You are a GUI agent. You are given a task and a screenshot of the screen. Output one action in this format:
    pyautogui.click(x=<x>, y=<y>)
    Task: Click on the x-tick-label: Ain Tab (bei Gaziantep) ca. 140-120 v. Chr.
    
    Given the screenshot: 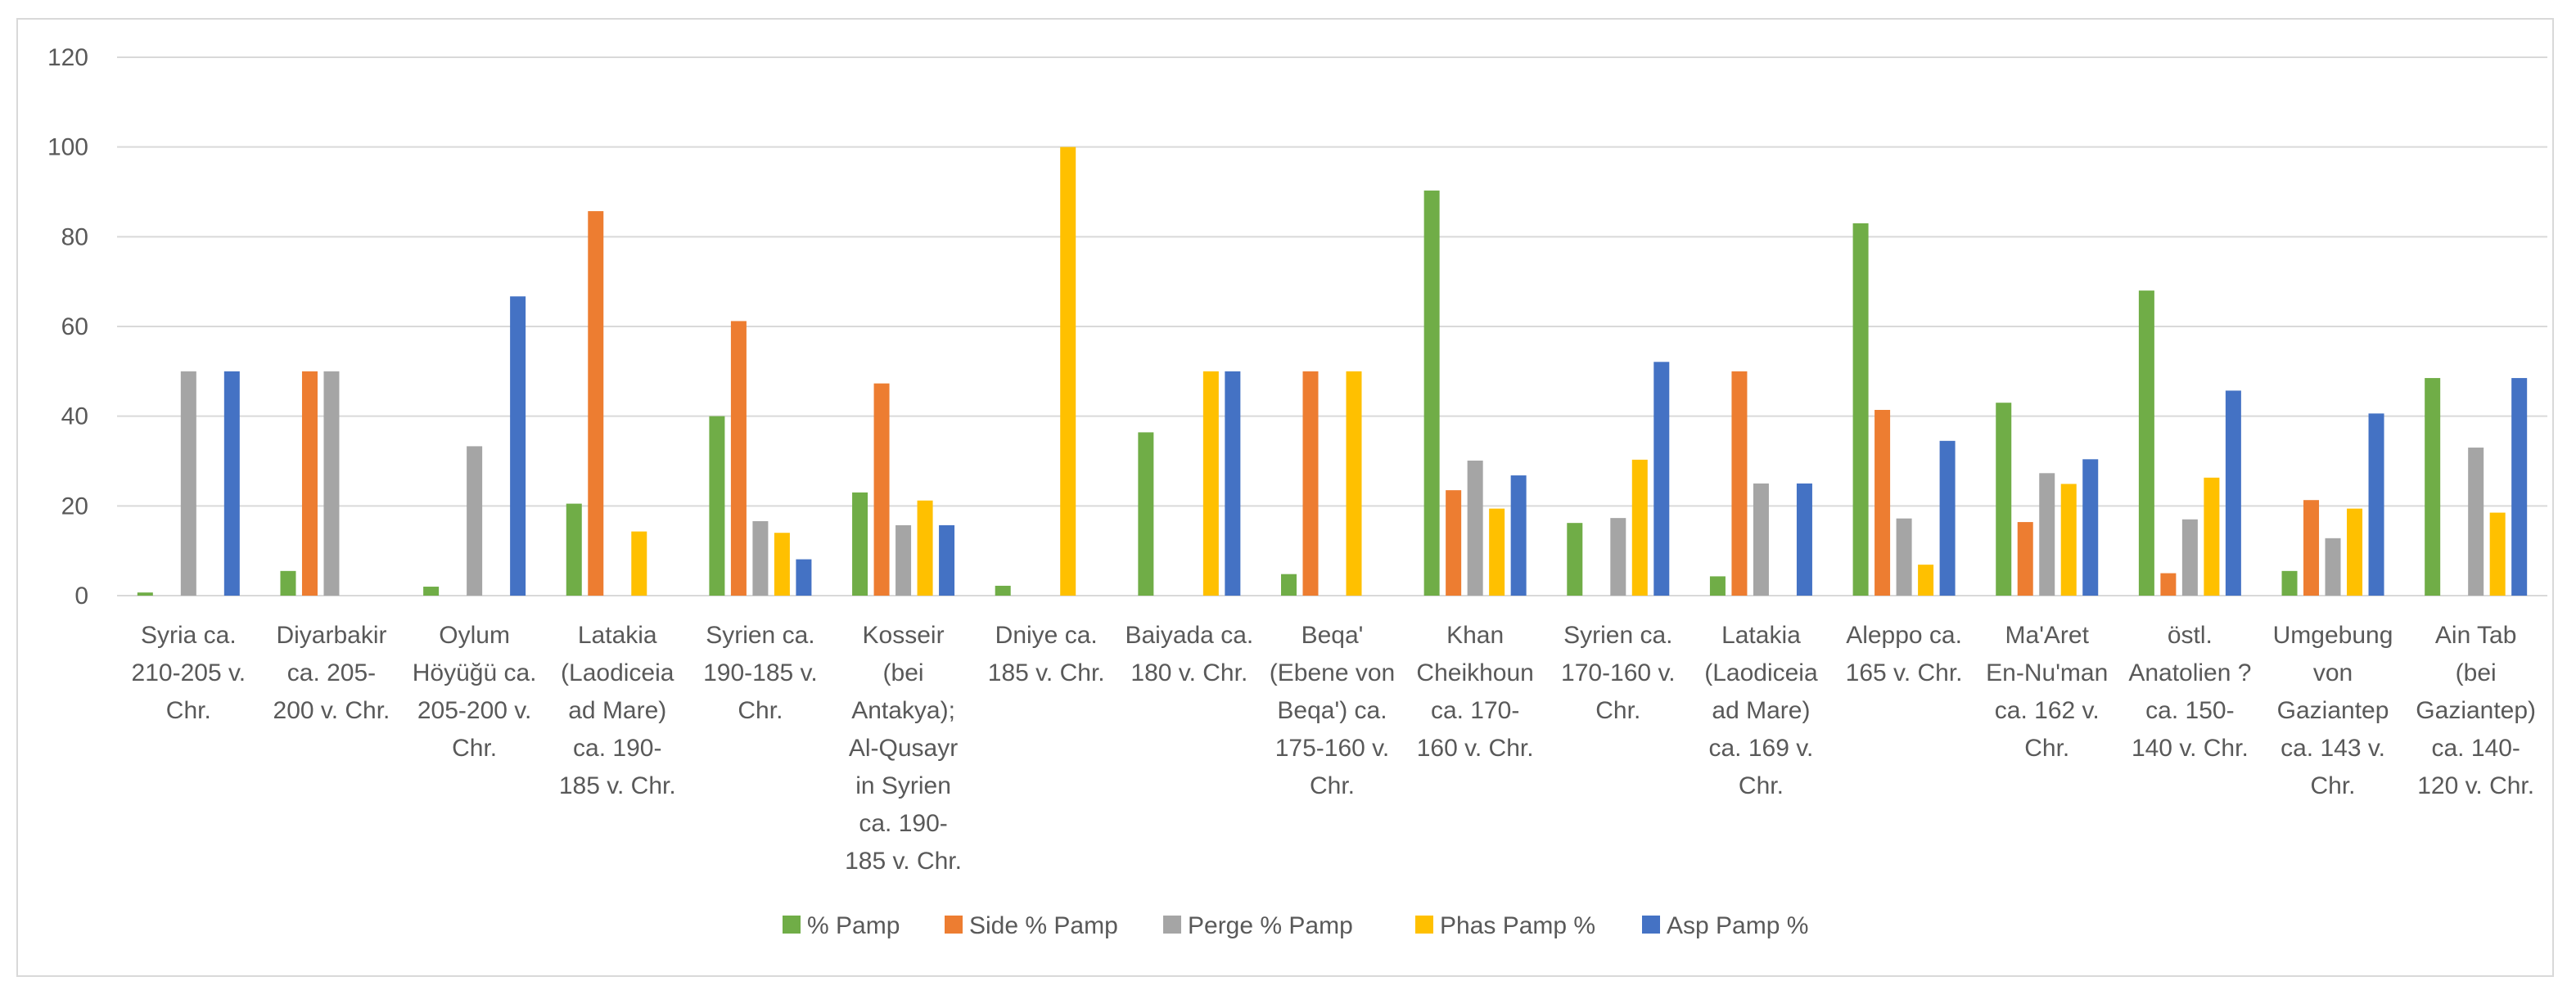 What is the action you would take?
    pyautogui.click(x=2476, y=711)
    